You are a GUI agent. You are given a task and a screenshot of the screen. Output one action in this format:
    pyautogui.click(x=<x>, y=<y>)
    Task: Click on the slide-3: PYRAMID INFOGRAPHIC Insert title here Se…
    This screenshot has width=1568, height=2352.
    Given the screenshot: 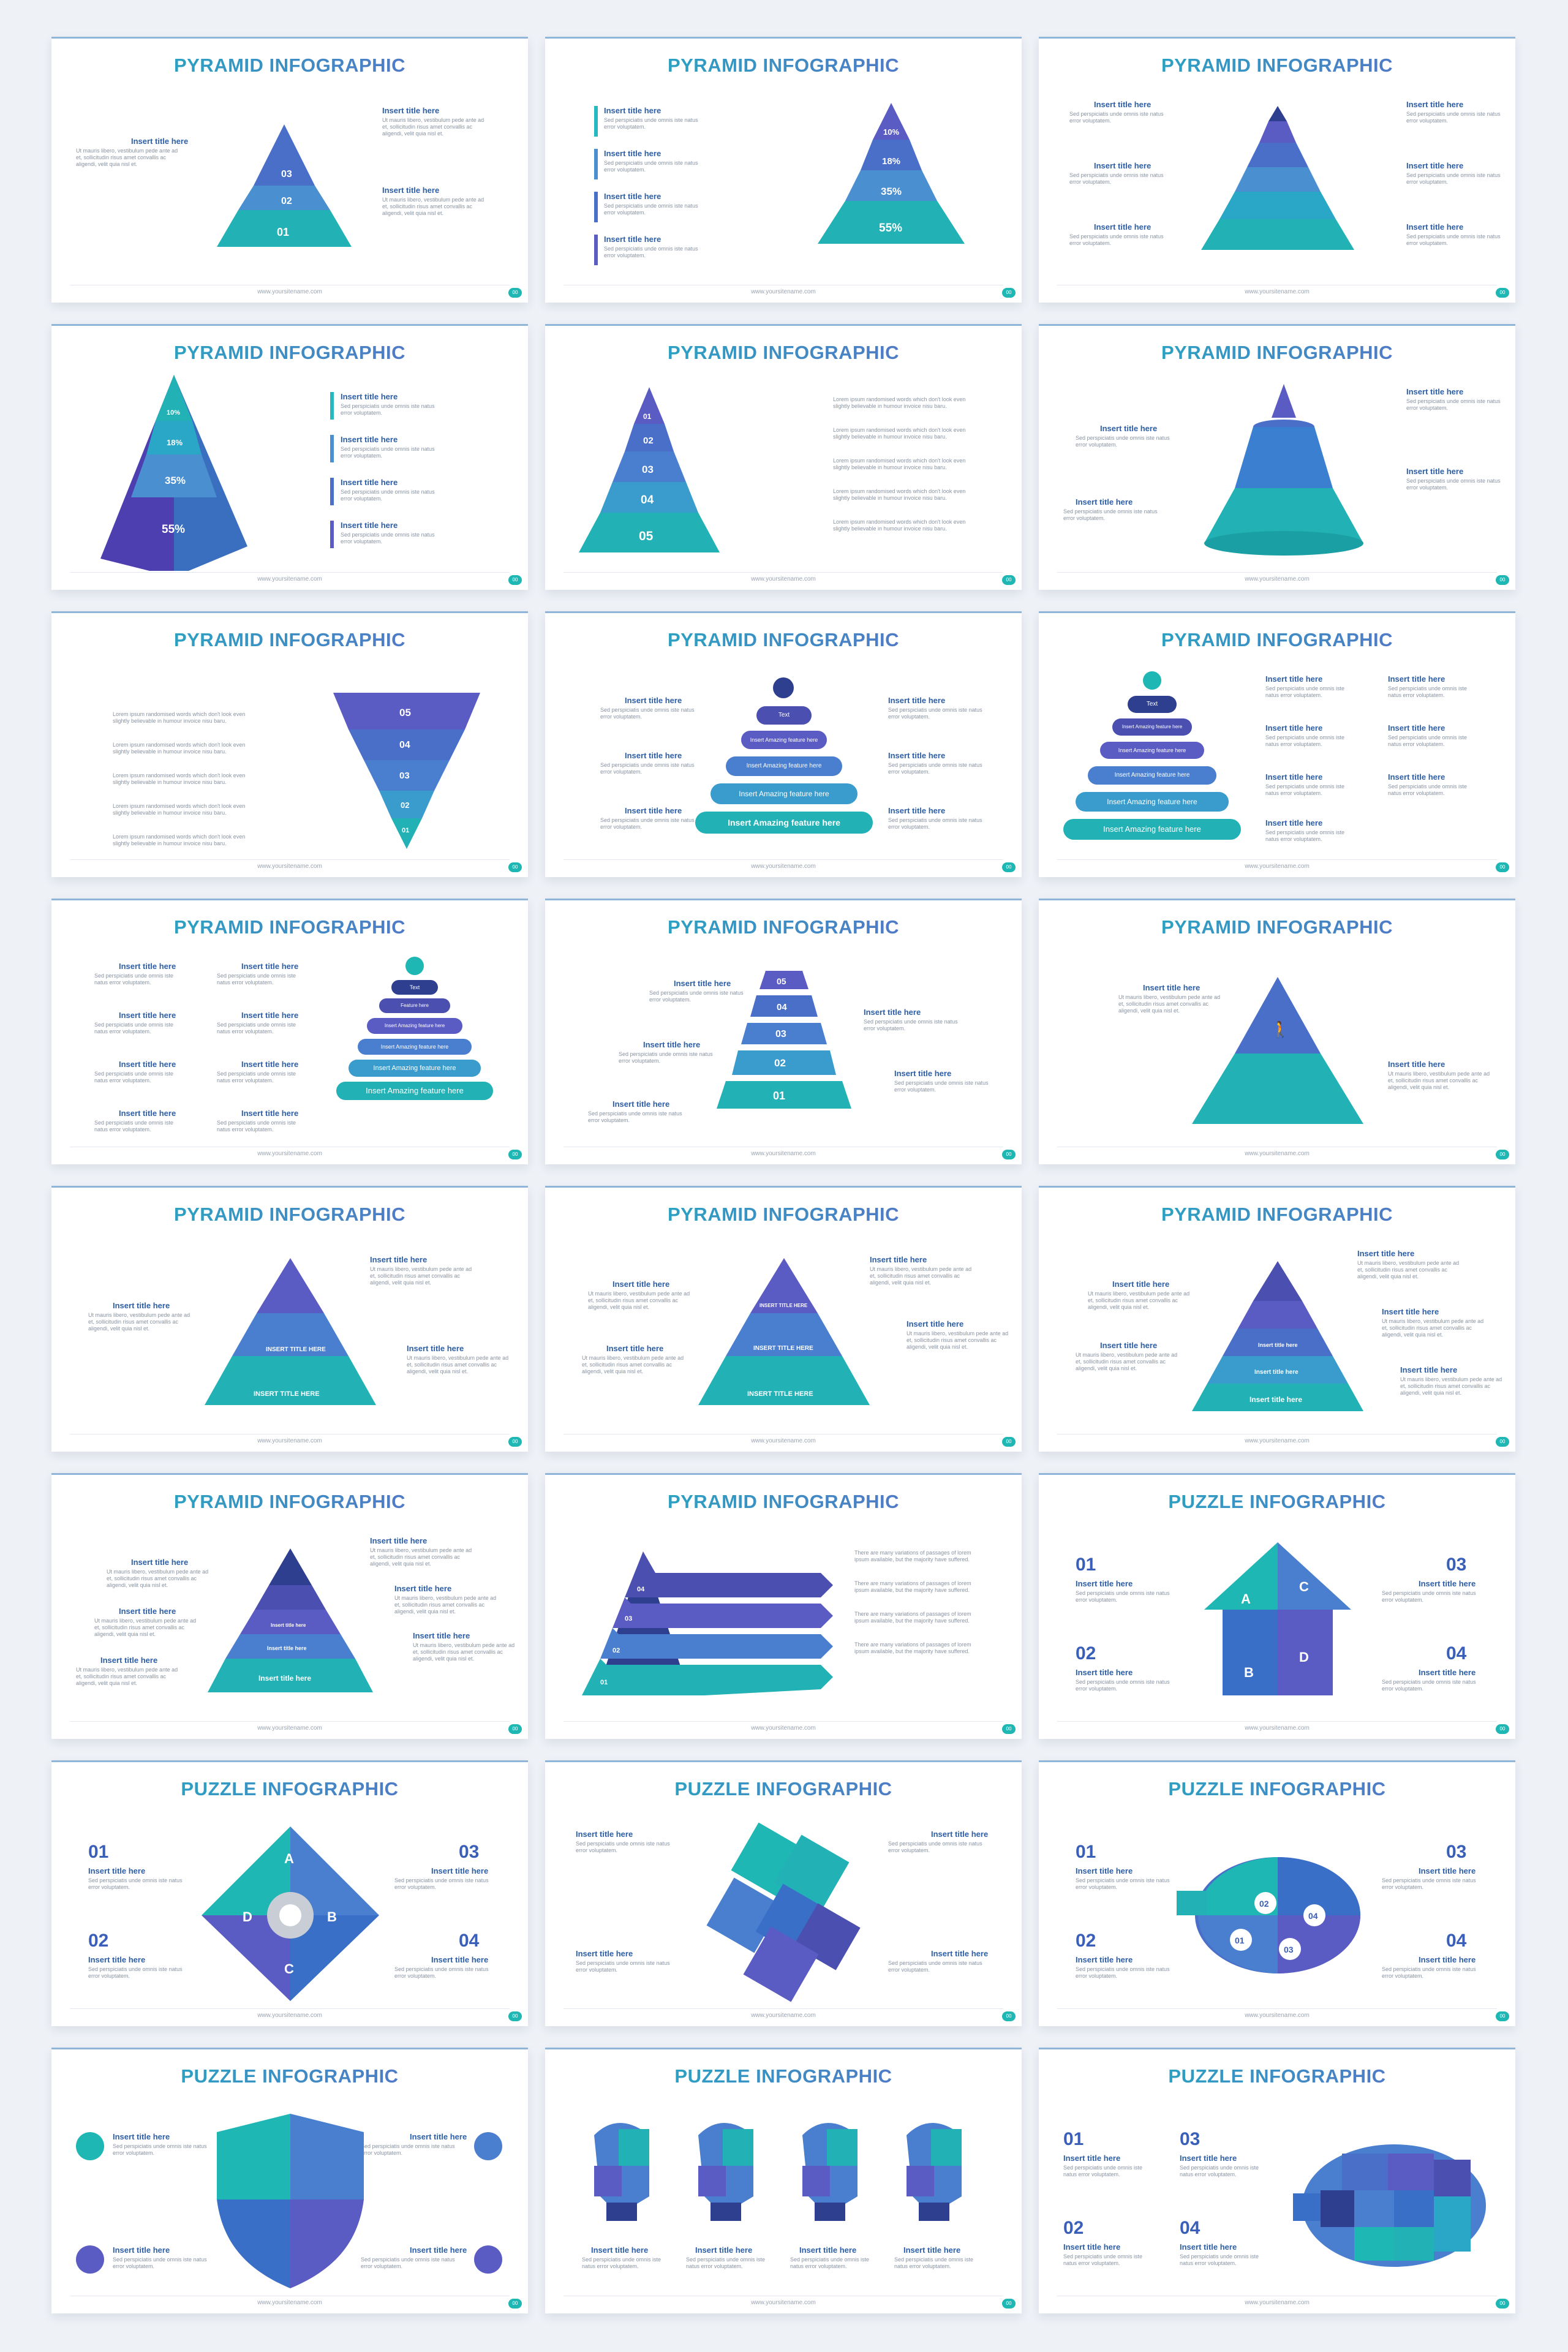 What is the action you would take?
    pyautogui.click(x=1277, y=170)
    